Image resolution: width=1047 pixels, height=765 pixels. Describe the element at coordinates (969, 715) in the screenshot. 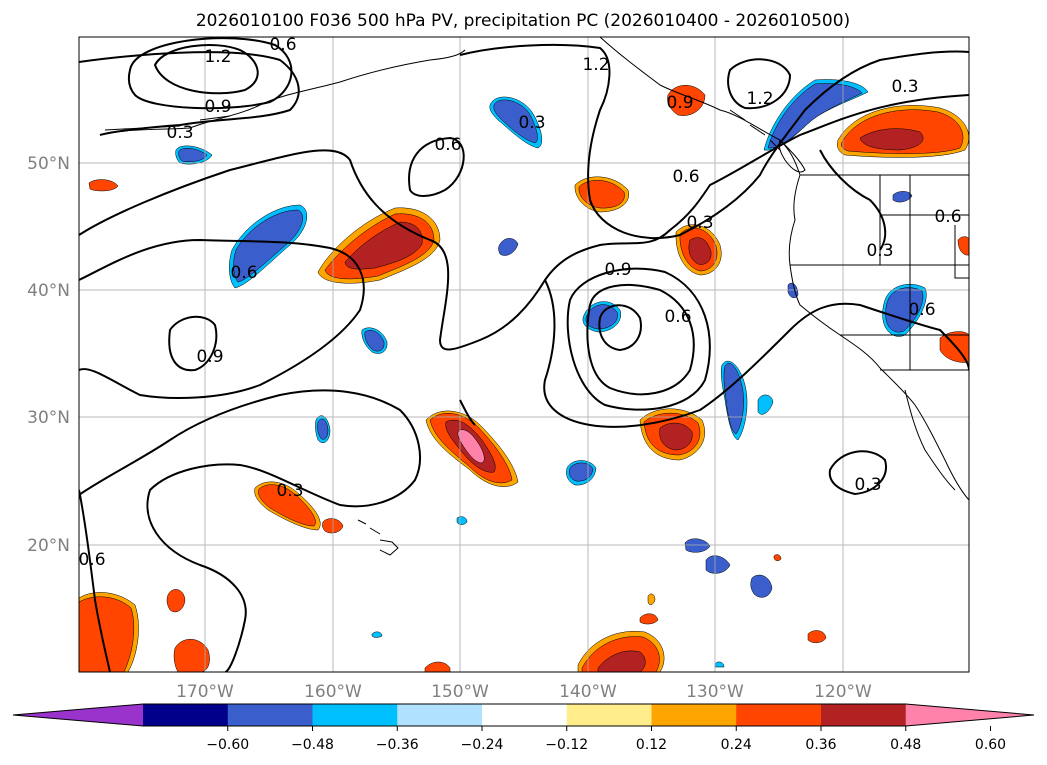

I see `colorbar-extend-high` at that location.